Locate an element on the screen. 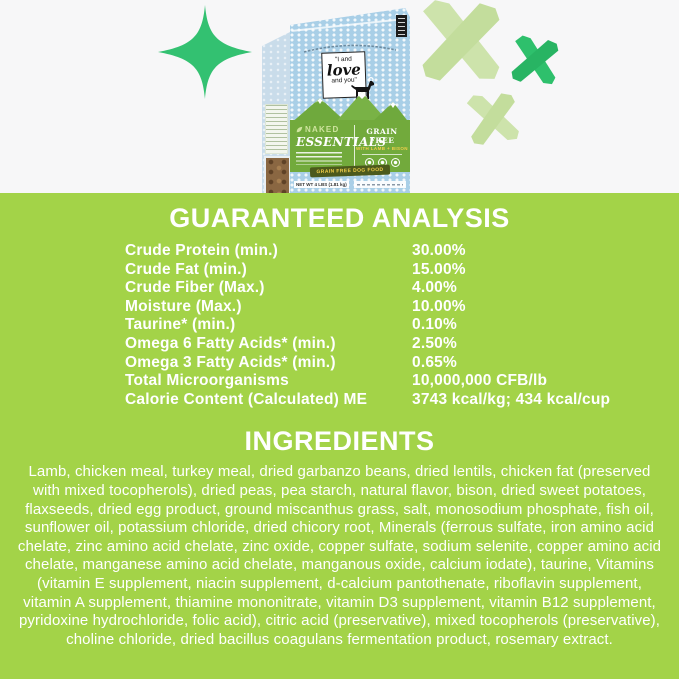 The height and width of the screenshot is (679, 679). mountains-graphic is located at coordinates (350, 108).